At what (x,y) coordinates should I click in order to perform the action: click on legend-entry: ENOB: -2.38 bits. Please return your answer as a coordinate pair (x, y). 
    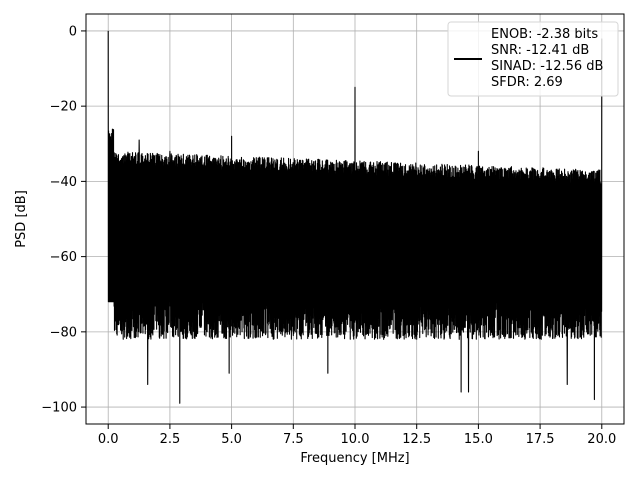
    Looking at the image, I should click on (544, 34).